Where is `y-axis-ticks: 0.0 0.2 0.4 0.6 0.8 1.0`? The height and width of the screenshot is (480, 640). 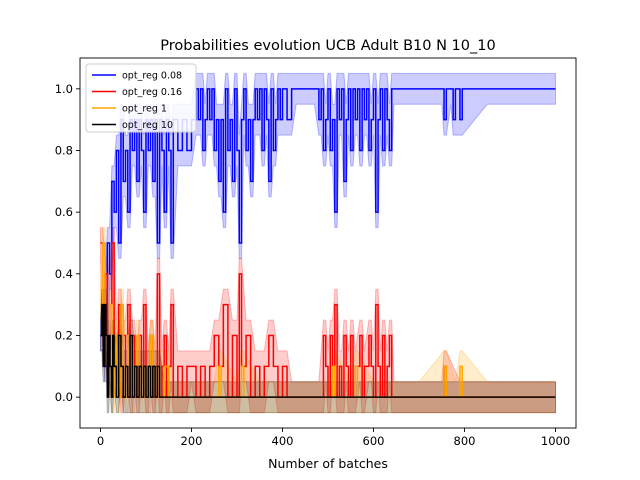
y-axis-ticks: 0.0 0.2 0.4 0.6 0.8 1.0 is located at coordinates (67, 243).